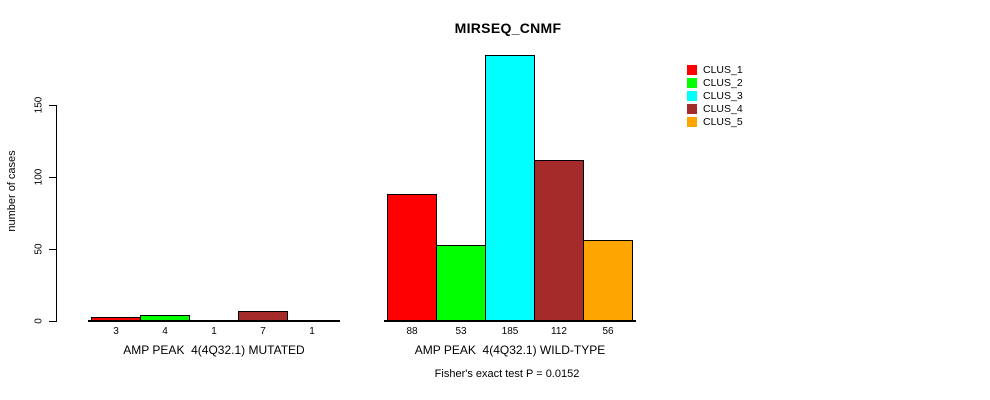 The height and width of the screenshot is (400, 990). I want to click on legend-item: CLUS_4, so click(715, 108).